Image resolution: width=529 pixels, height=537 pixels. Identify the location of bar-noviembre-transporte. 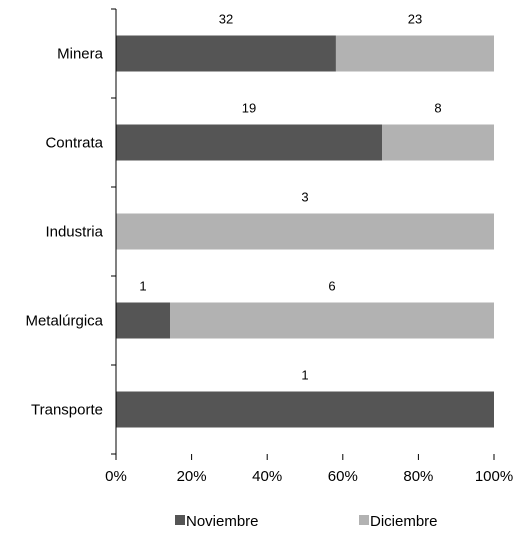
(305, 409).